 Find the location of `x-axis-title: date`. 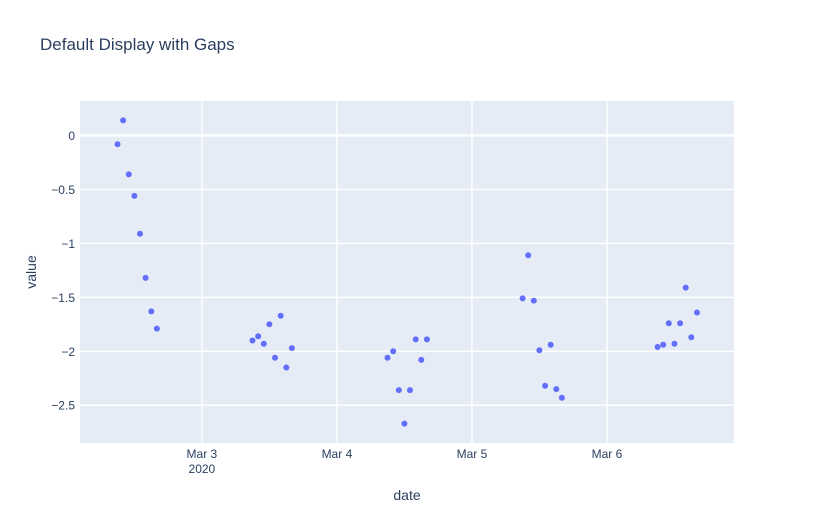

x-axis-title: date is located at coordinates (407, 495).